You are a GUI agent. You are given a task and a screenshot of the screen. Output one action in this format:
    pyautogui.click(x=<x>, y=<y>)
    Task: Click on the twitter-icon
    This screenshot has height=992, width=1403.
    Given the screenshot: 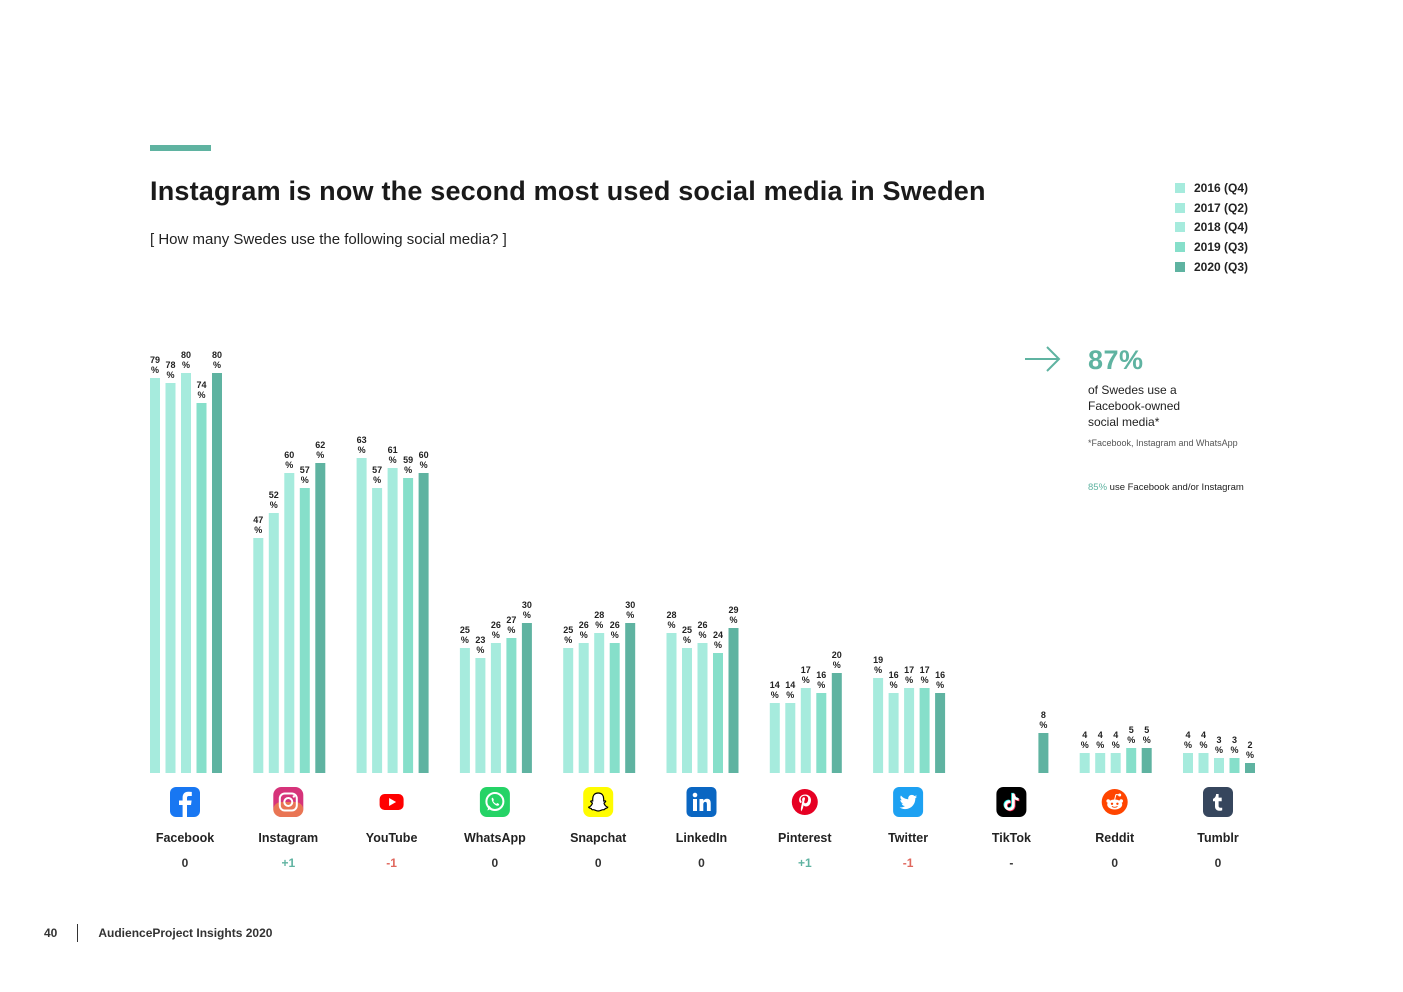 What is the action you would take?
    pyautogui.click(x=908, y=802)
    